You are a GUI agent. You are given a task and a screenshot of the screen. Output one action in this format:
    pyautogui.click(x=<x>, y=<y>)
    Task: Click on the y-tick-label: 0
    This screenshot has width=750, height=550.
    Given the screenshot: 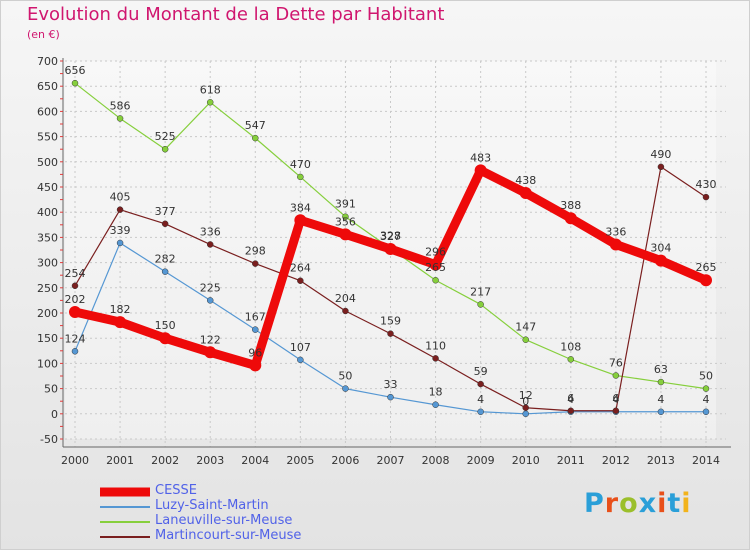 What is the action you would take?
    pyautogui.click(x=54, y=414)
    